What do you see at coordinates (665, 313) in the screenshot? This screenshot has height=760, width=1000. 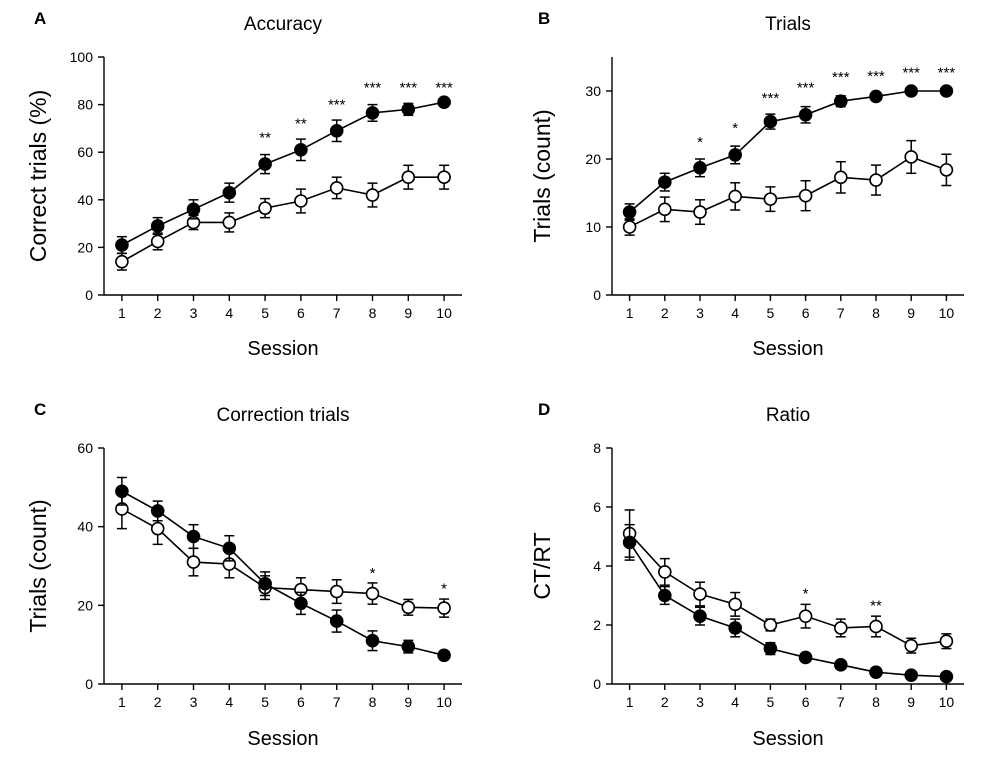 I see `x-tick-label: 2` at bounding box center [665, 313].